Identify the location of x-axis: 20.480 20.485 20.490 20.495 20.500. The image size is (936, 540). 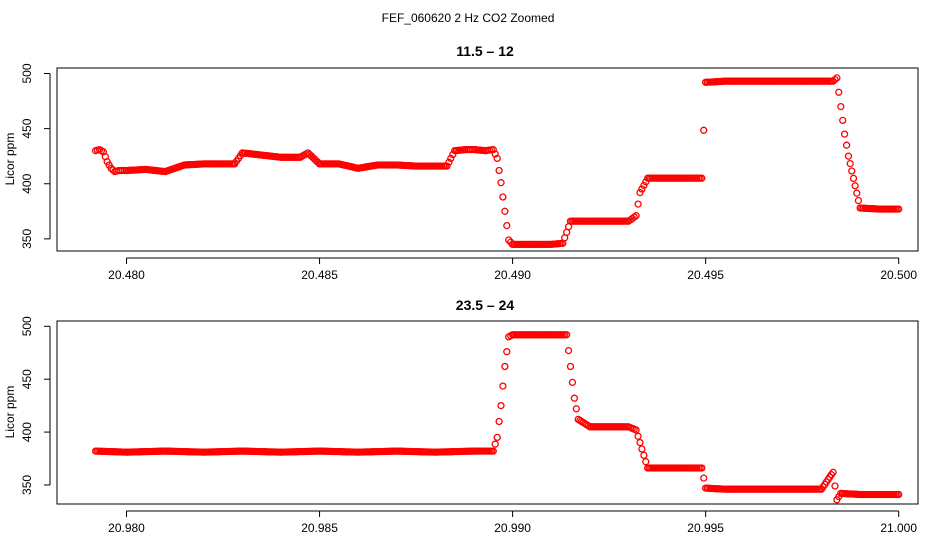
(512, 269).